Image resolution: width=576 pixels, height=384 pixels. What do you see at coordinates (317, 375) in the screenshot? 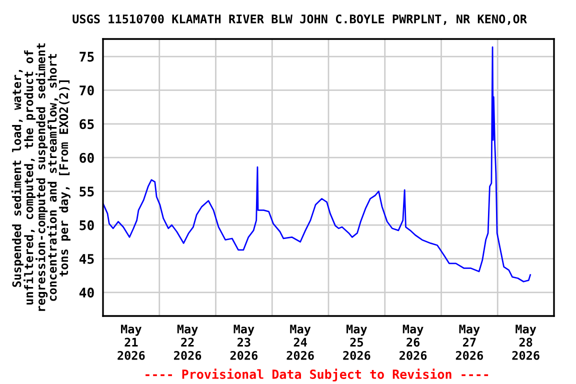
I see `text: ---- Provisional Data Subject to Revision ----` at bounding box center [317, 375].